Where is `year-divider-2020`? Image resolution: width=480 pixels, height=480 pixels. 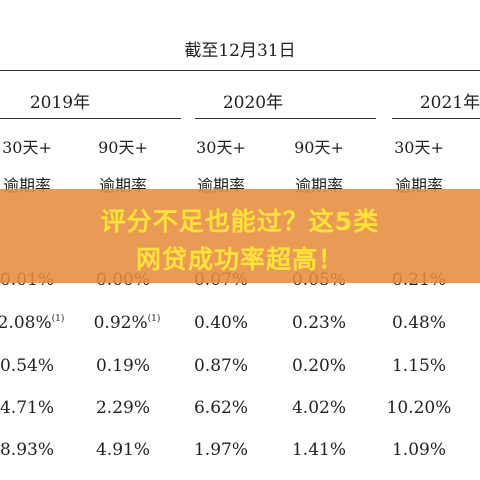 year-divider-2020 is located at coordinates (285, 118).